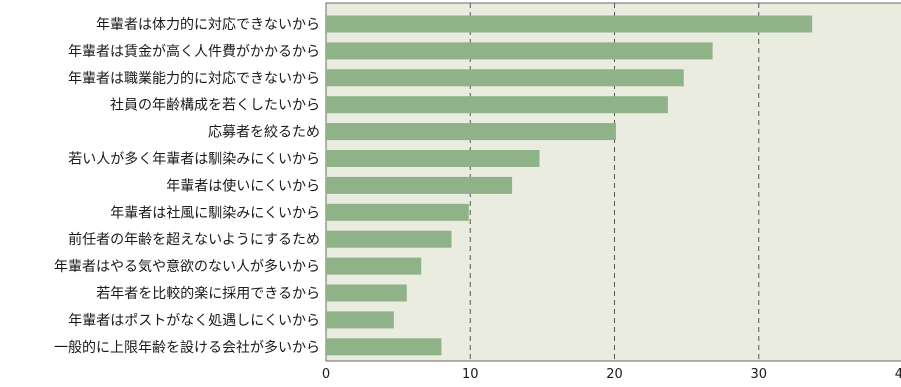  What do you see at coordinates (243, 185) in the screenshot?
I see `category-label: 年輩者は使いにくいから` at bounding box center [243, 185].